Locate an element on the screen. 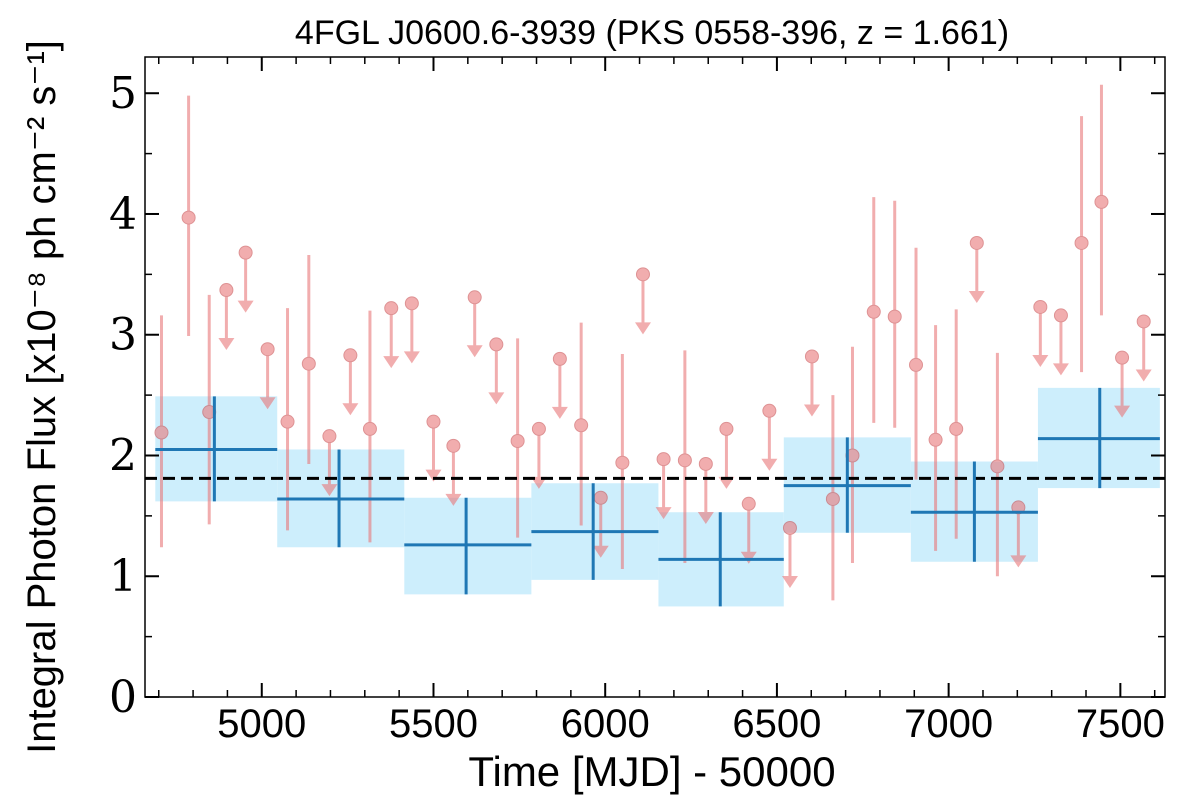  y-tick-label: 2 is located at coordinates (123, 455).